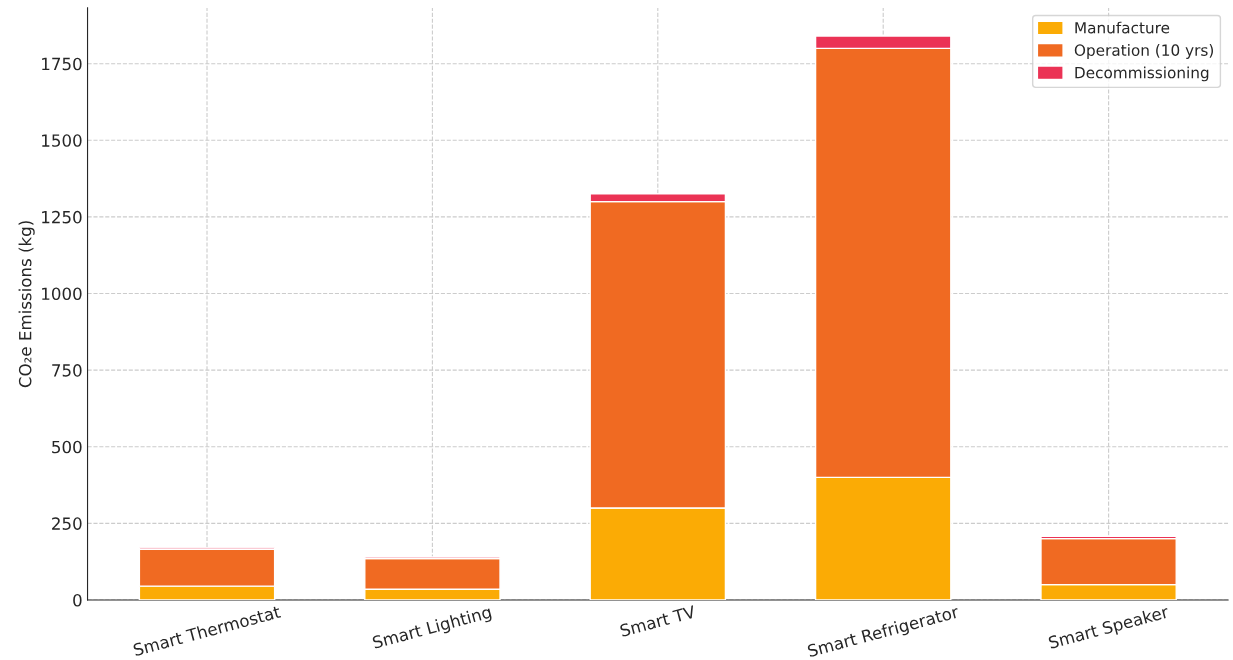 The image size is (1233, 660). What do you see at coordinates (658, 621) in the screenshot?
I see `x-tick-label: Smart TV` at bounding box center [658, 621].